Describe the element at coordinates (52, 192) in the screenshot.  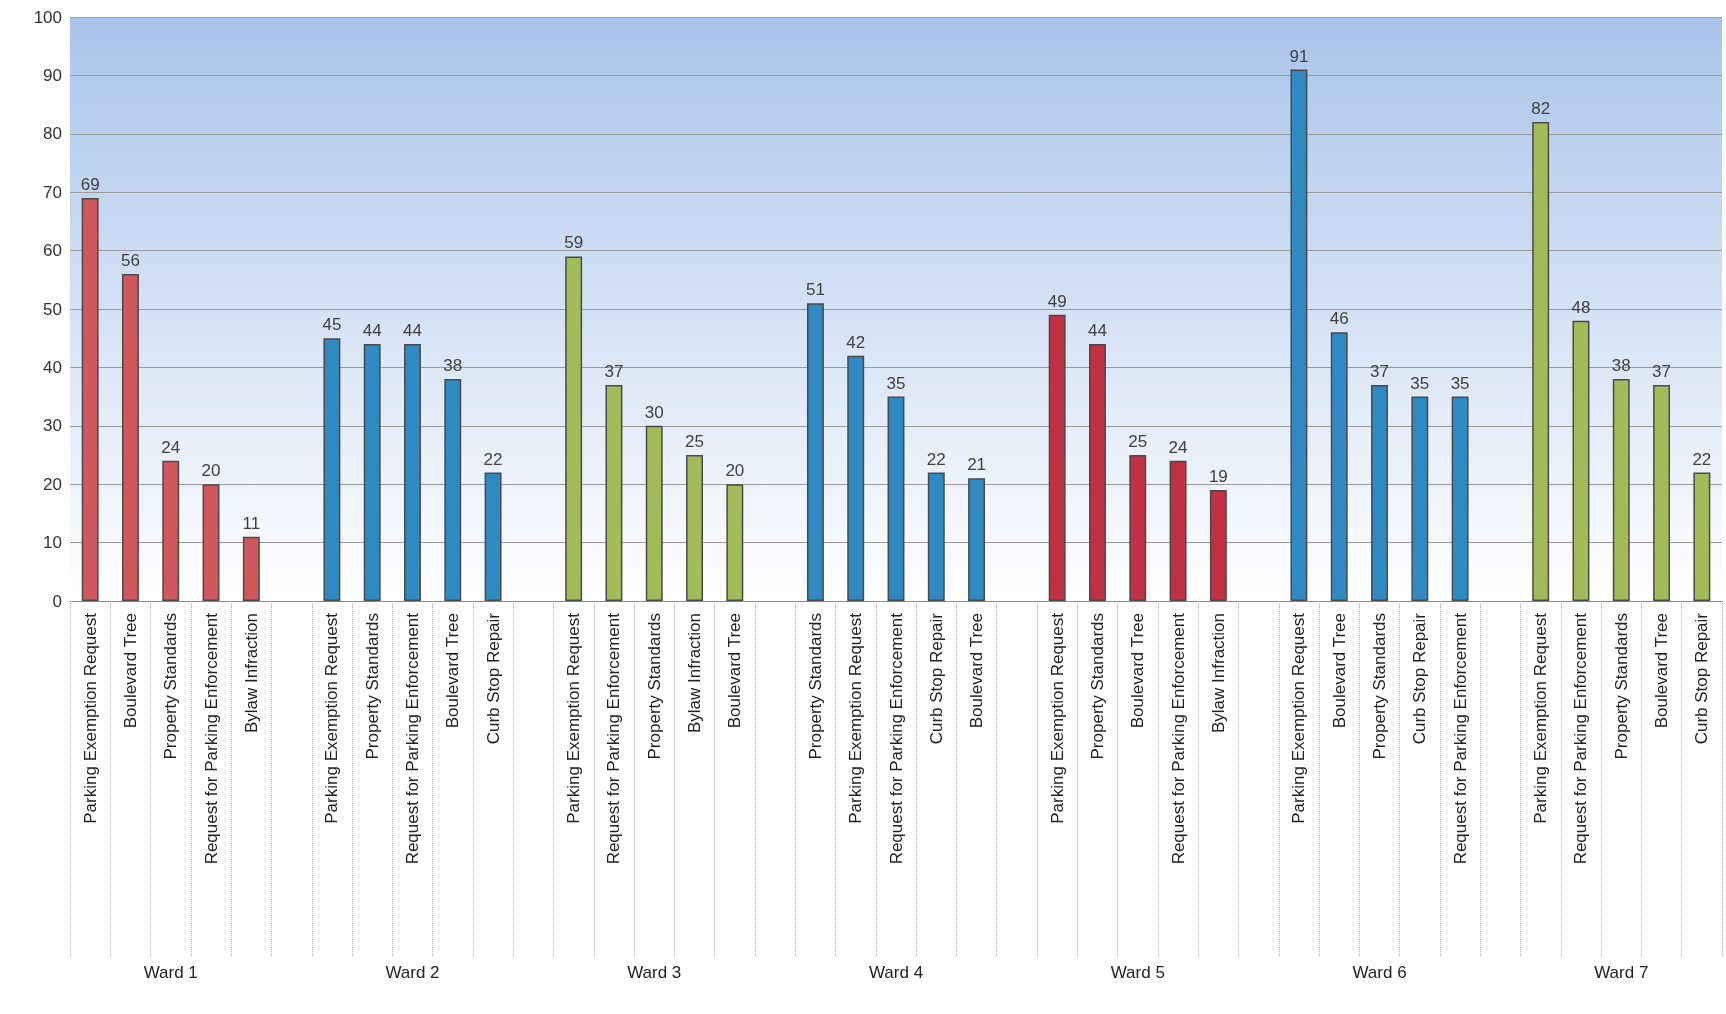
I see `y-tick-label: 70` at that location.